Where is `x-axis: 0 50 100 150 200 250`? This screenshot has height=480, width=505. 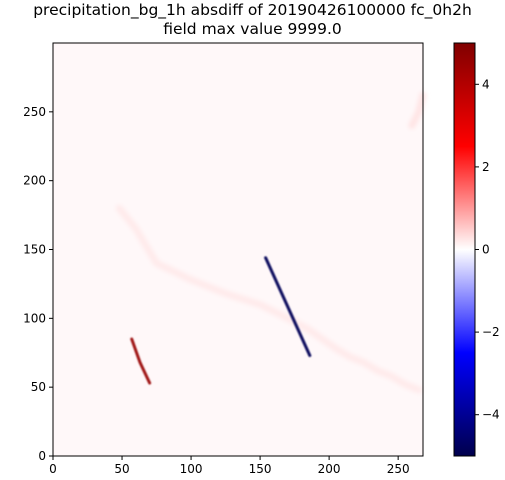 x-axis: 0 50 100 150 200 250 is located at coordinates (229, 466).